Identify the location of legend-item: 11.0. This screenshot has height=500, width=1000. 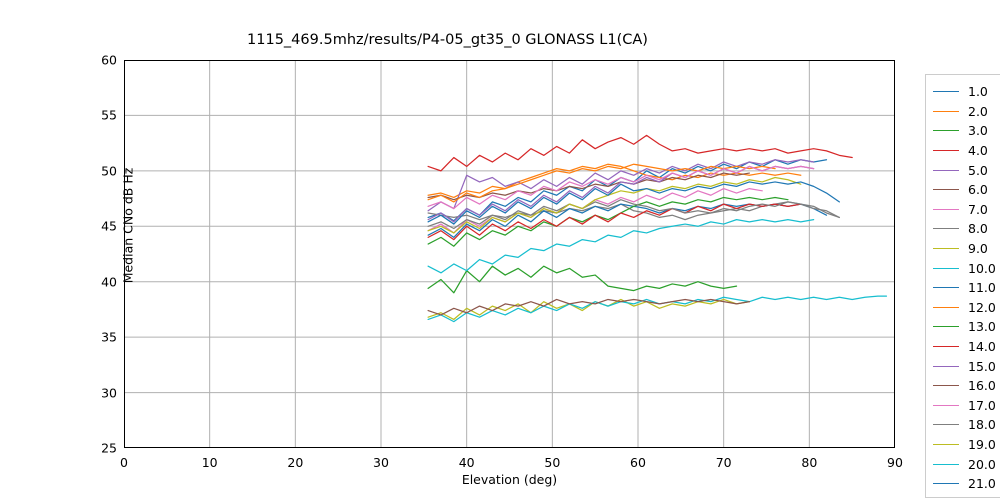
(963, 288).